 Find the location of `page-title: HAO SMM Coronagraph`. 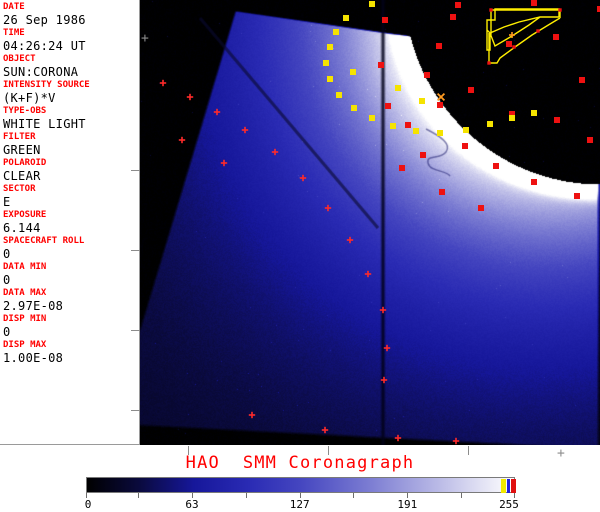

page-title: HAO SMM Coronagraph is located at coordinates (300, 463).